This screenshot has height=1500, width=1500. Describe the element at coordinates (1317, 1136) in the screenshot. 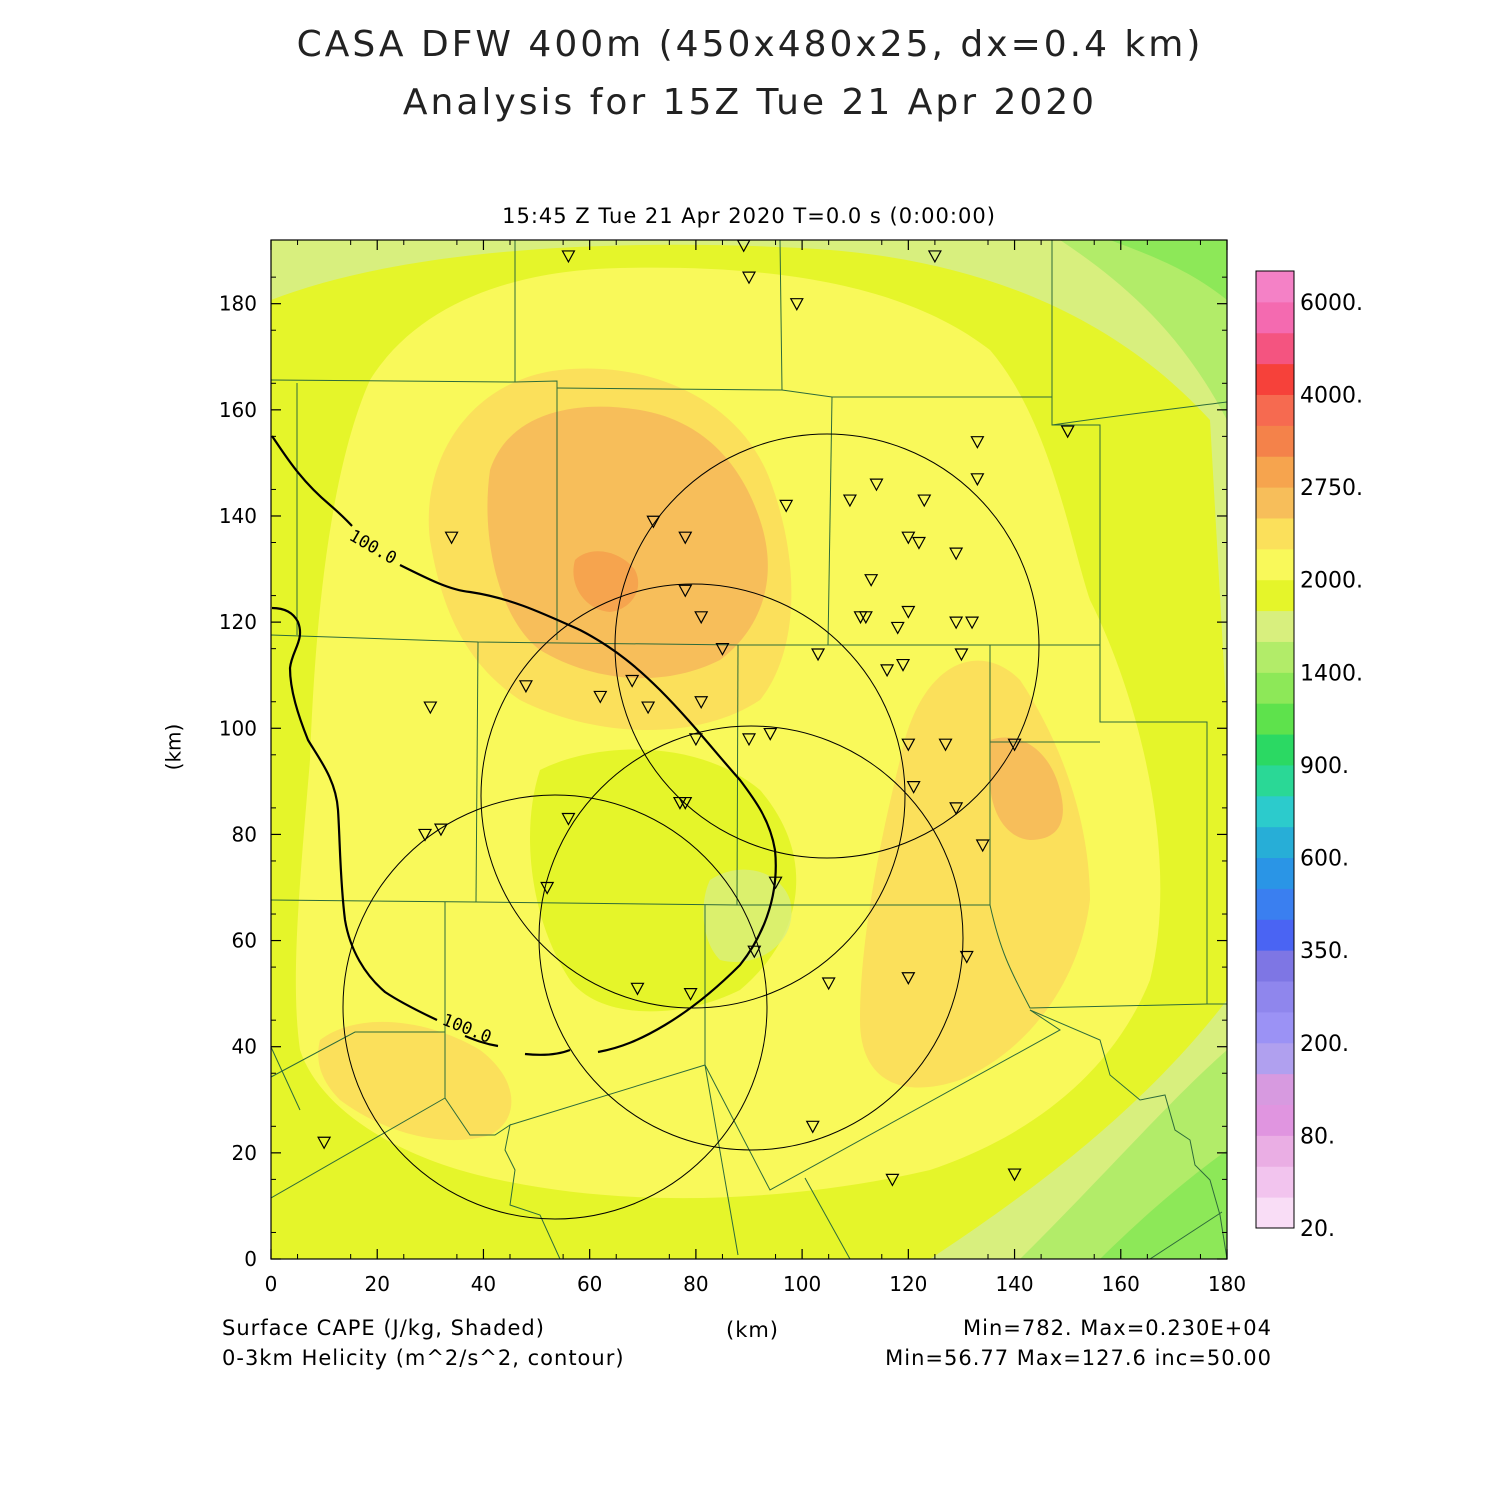

I see `colorbar-label: 80.` at that location.